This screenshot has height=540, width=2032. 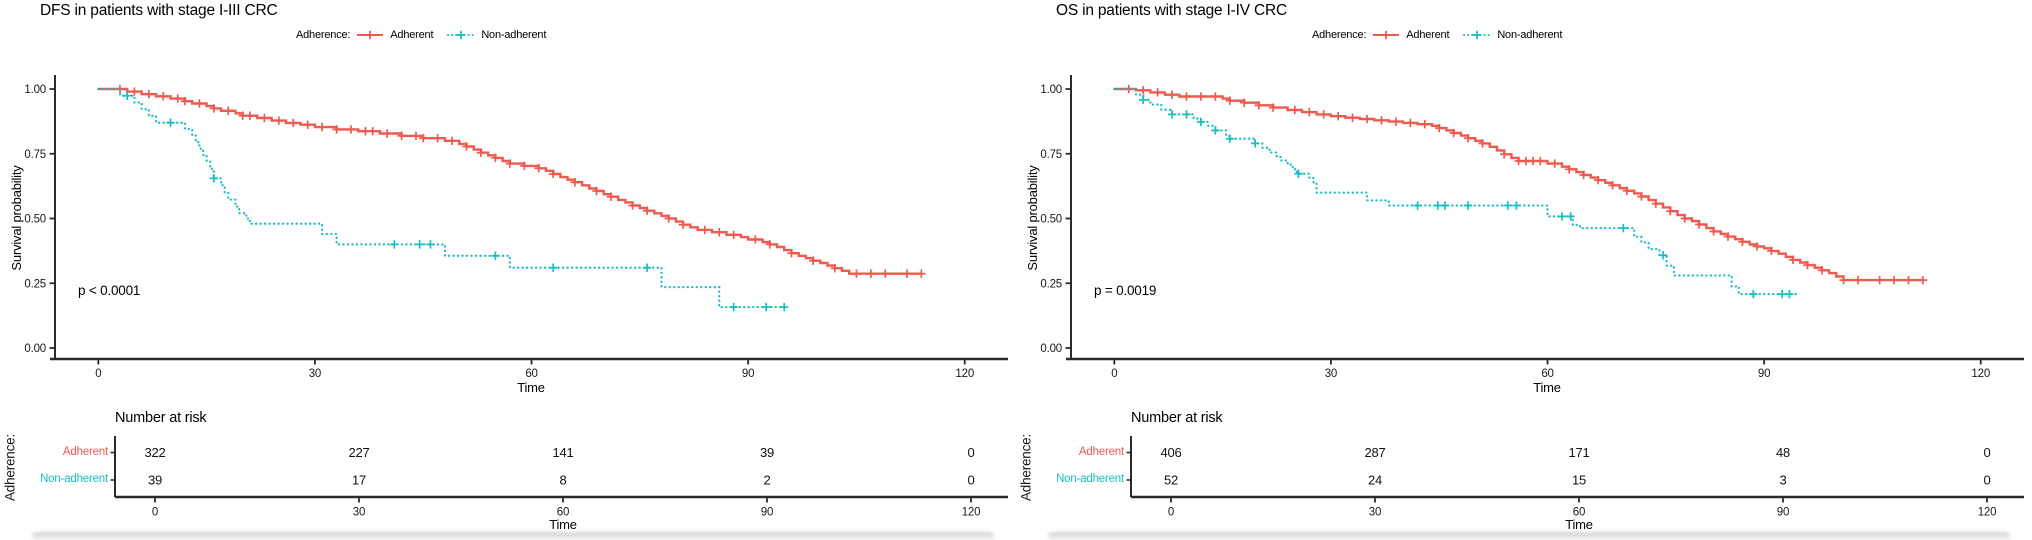 I want to click on risk-count: 15, so click(x=1579, y=480).